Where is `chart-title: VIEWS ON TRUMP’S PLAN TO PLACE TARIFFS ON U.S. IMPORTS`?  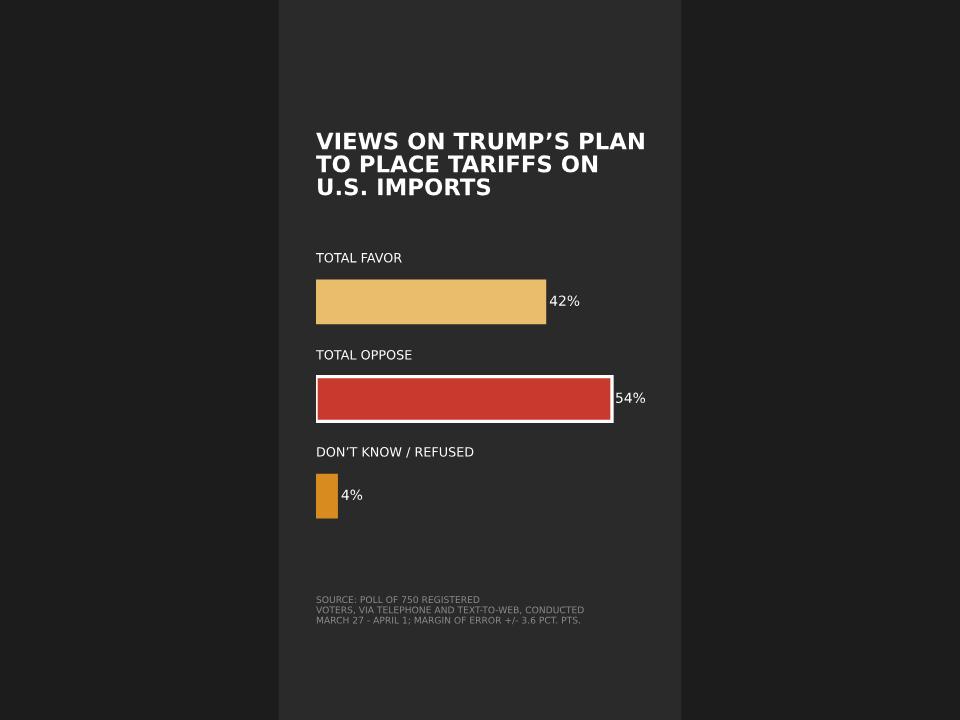 chart-title: VIEWS ON TRUMP’S PLAN TO PLACE TARIFFS ON U.S. IMPORTS is located at coordinates (480, 164).